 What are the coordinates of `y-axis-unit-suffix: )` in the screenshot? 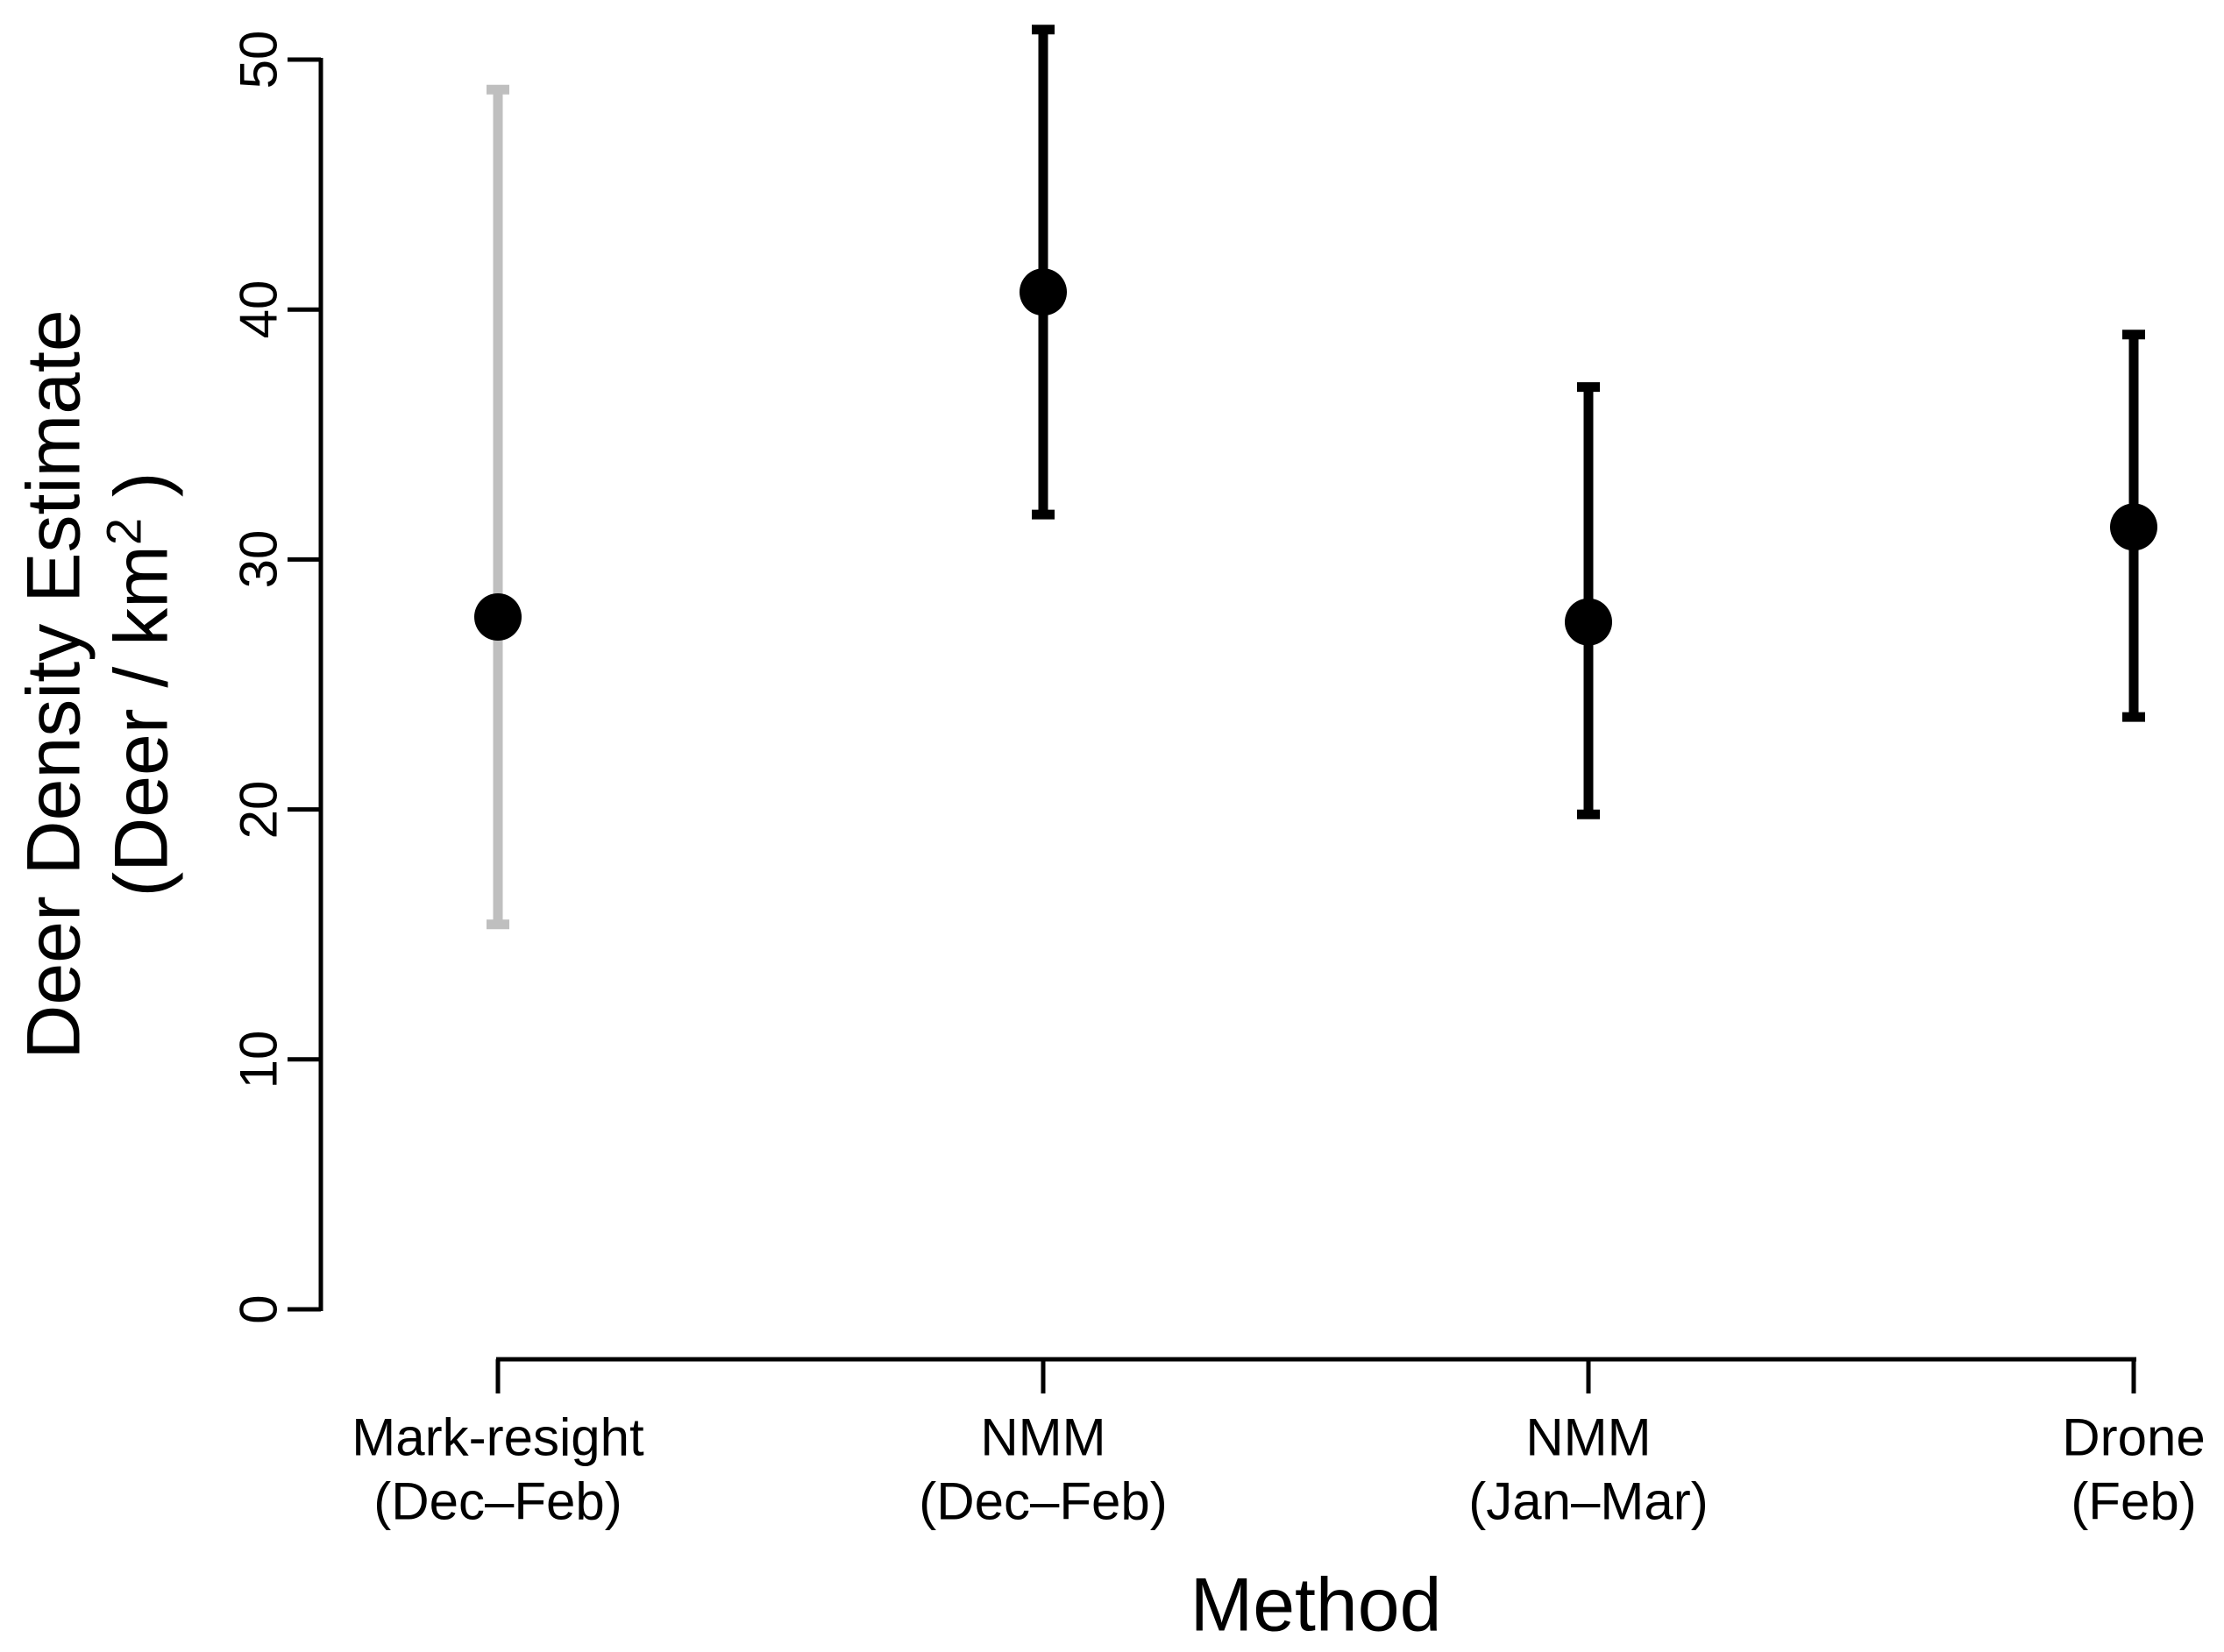 It's located at (142, 495).